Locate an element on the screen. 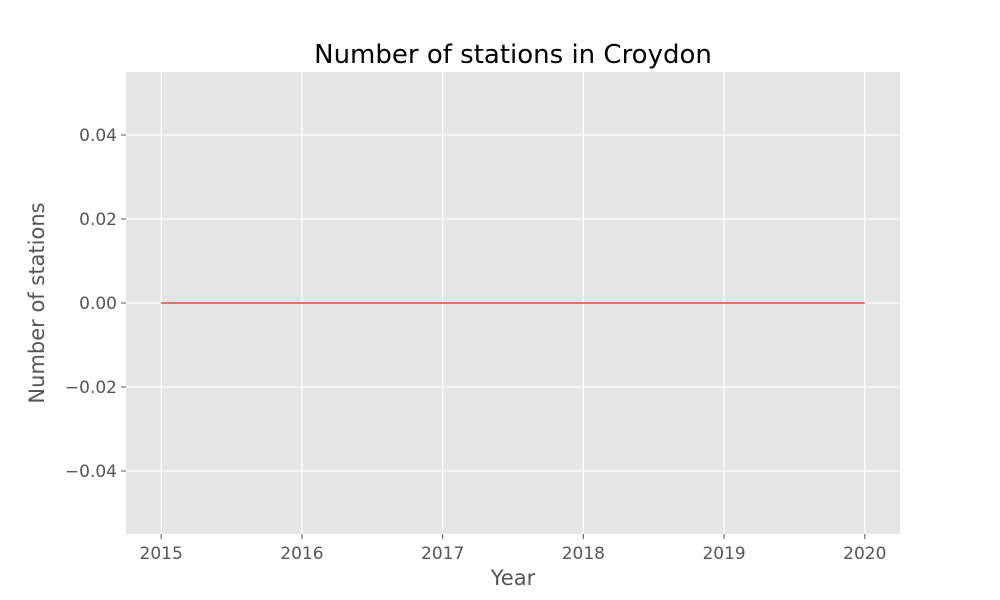 This screenshot has width=1000, height=600. x-tick-label: 2018 is located at coordinates (583, 554).